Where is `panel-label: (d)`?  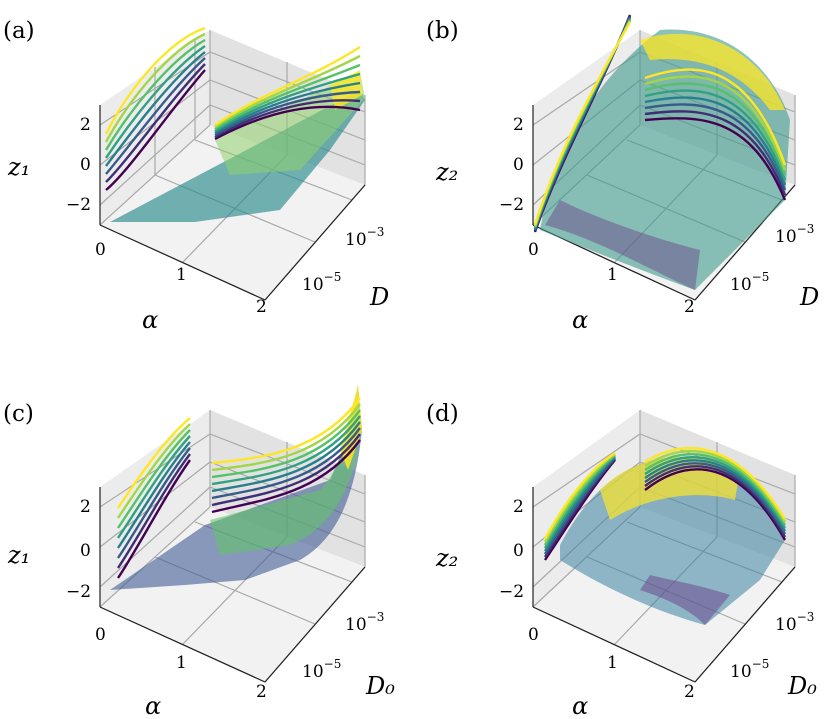
panel-label: (d) is located at coordinates (442, 414).